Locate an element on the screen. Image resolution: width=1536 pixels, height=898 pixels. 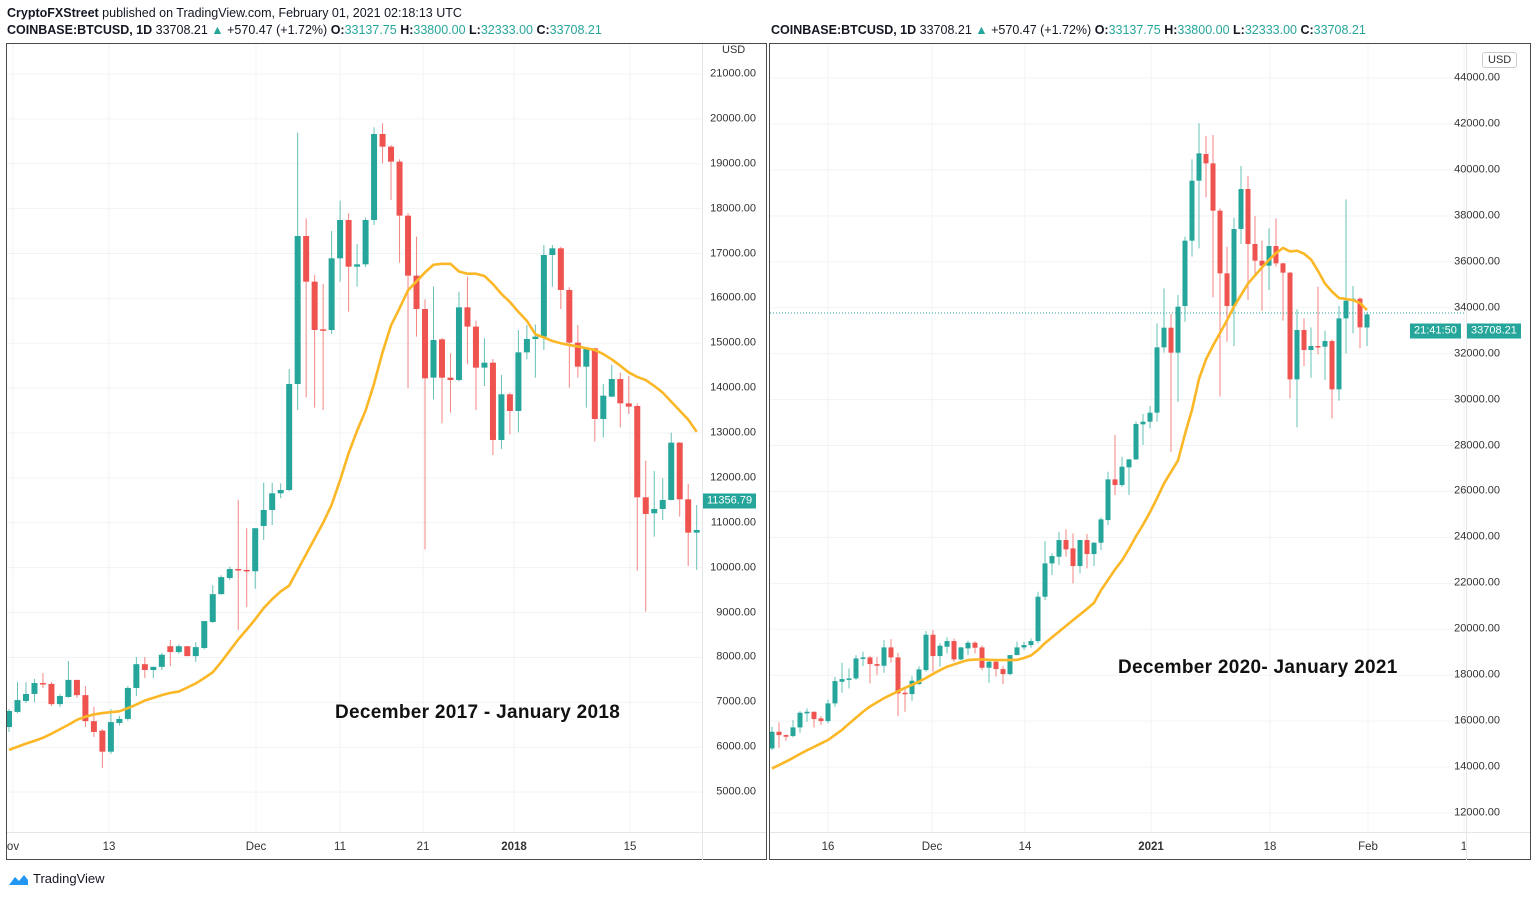
time-tick-label: 1 is located at coordinates (1464, 847).